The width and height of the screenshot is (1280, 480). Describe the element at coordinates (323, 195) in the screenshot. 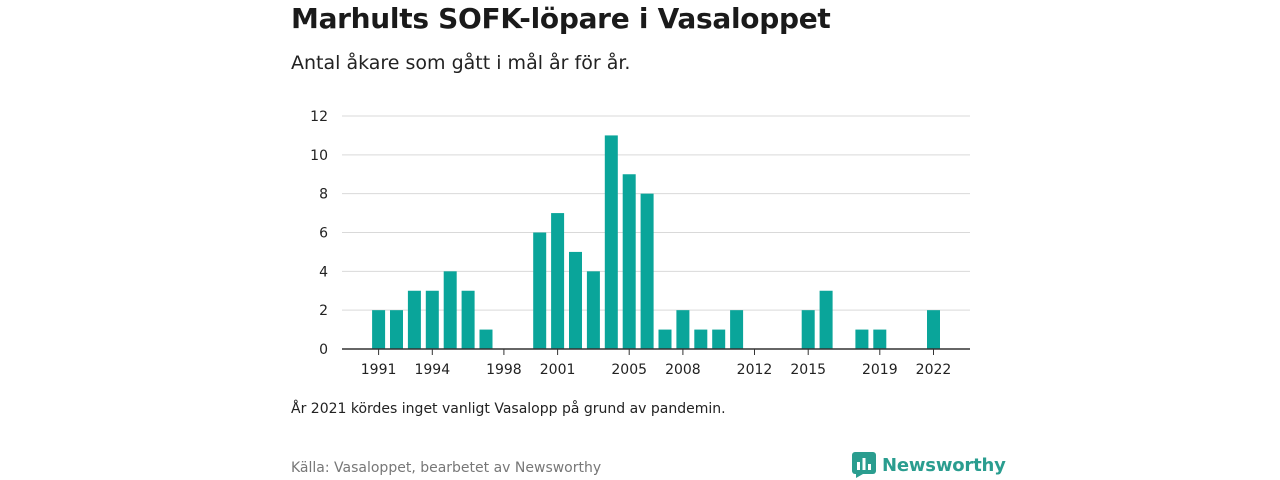

I see `y-tick-label: 8` at that location.